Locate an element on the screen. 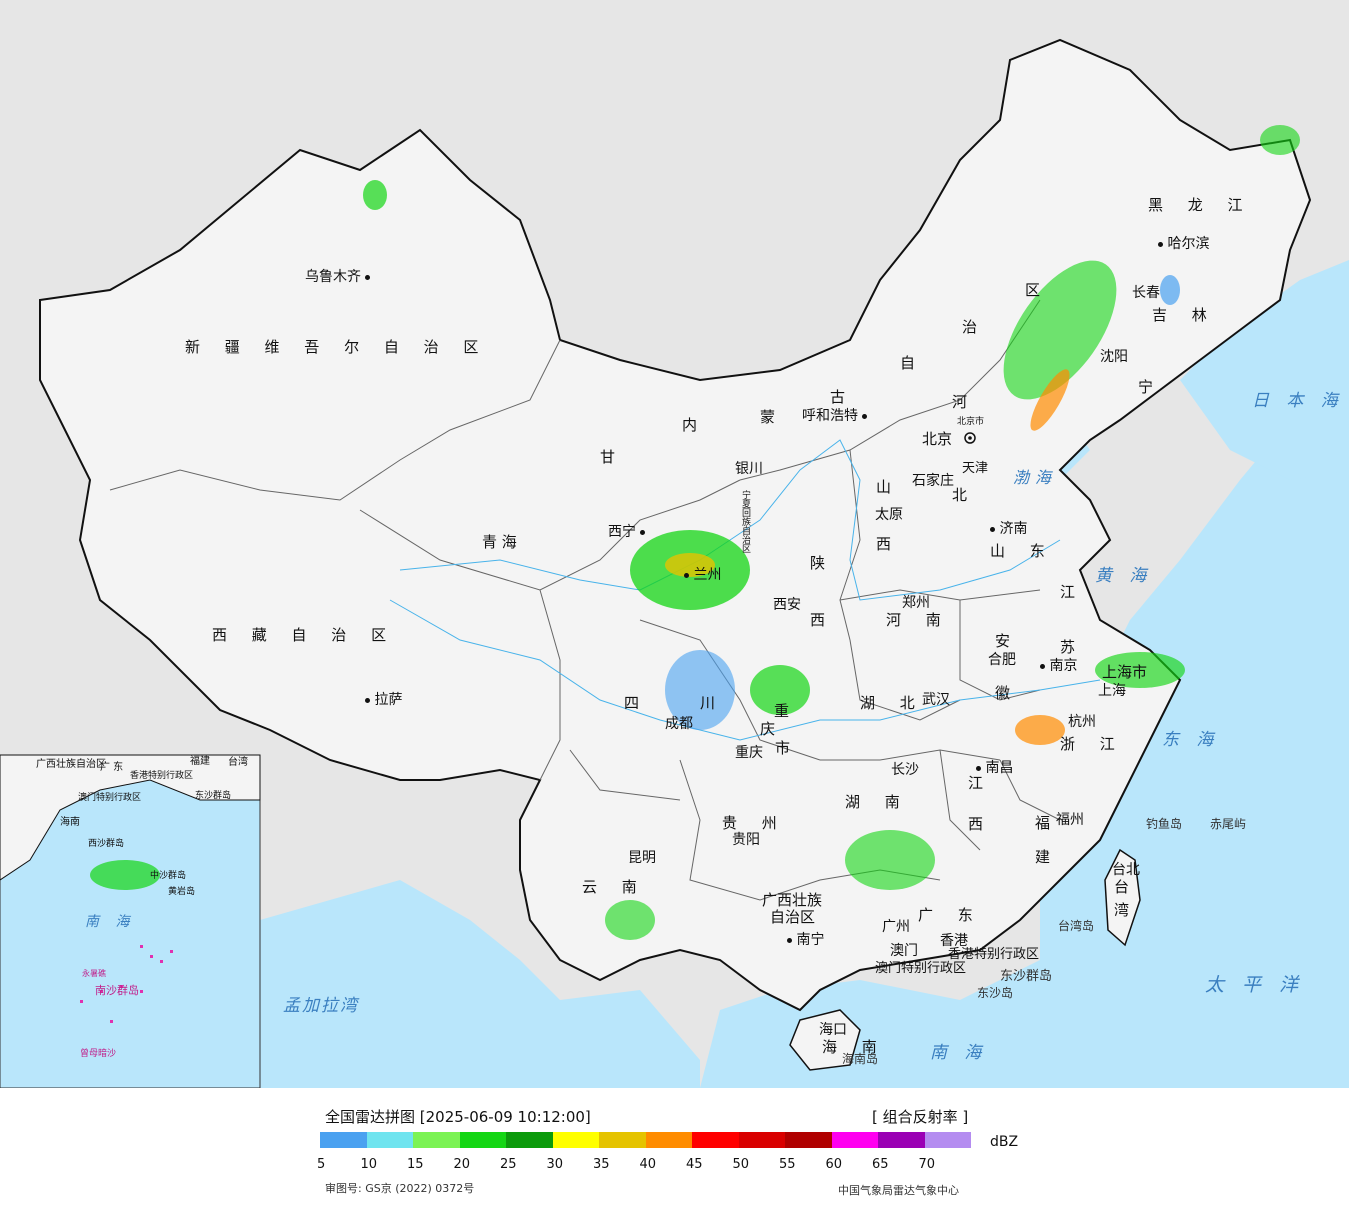 The height and width of the screenshot is (1208, 1349). label-jiangsu-2: 苏 is located at coordinates (1068, 647).